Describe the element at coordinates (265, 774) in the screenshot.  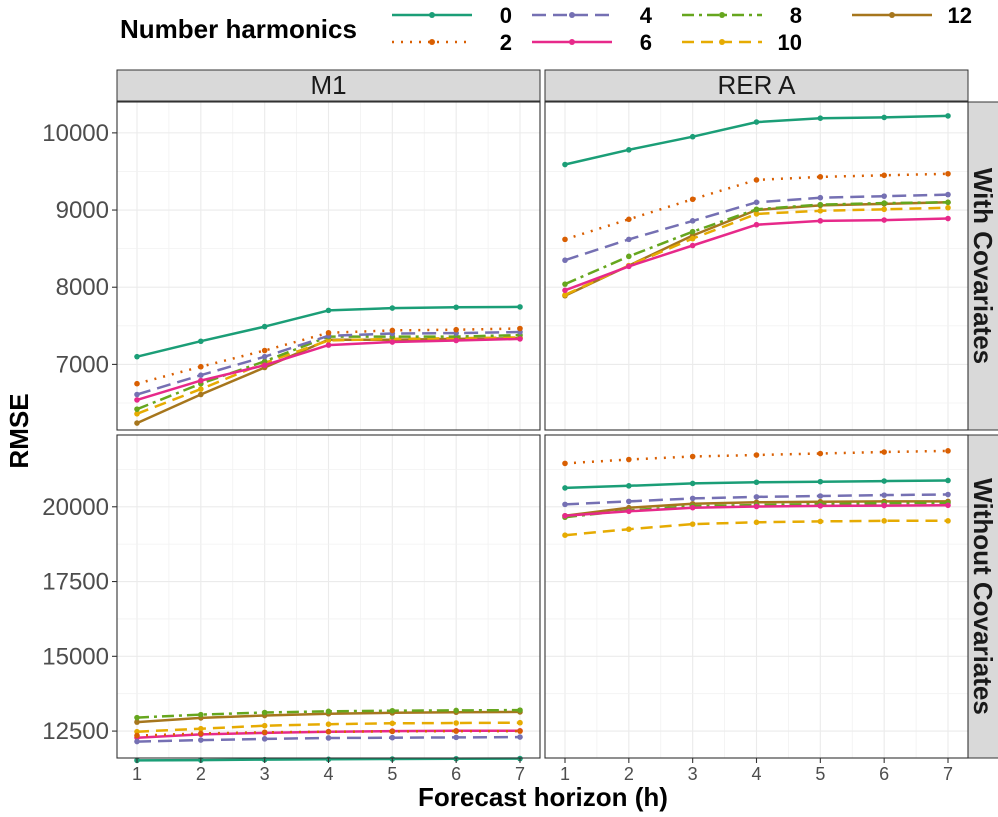
I see `x-tick-label: 3` at that location.